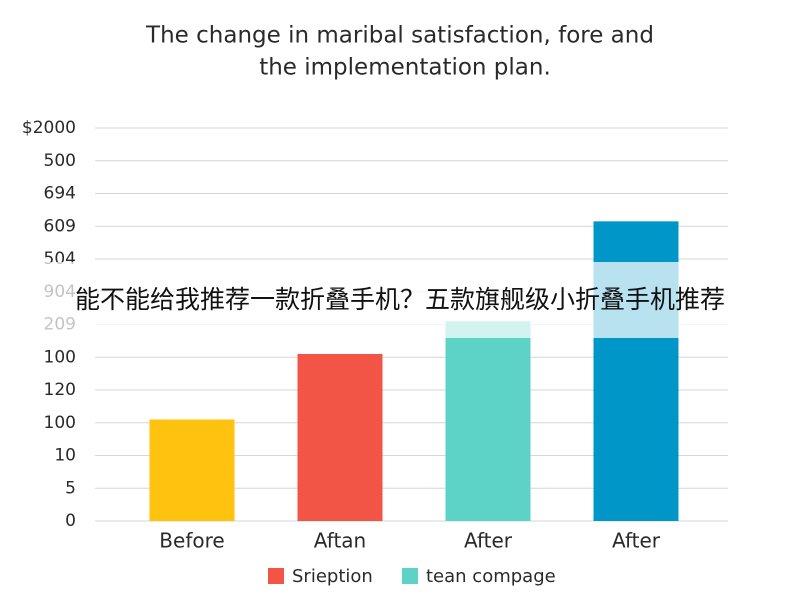  I want to click on overlay-text: 能不能给我推荐一款折叠手机？五款旗舰级小折叠手机推荐, so click(400, 299).